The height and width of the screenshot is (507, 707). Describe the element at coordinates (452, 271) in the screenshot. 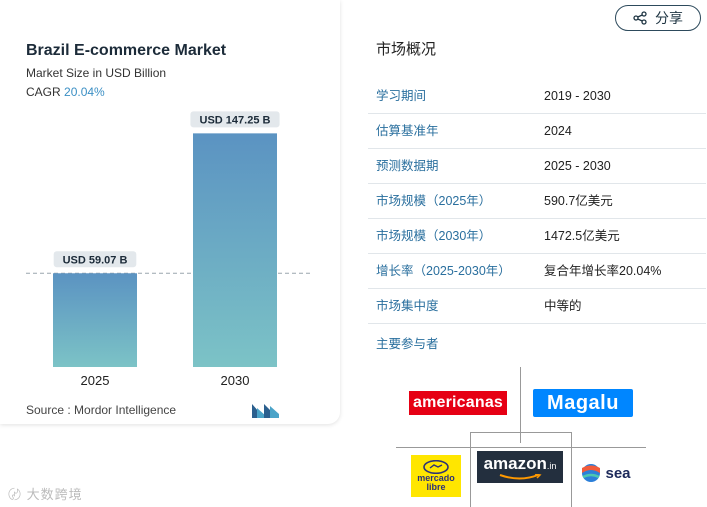

I see `row-key: 增长率（2025-2030年）` at that location.